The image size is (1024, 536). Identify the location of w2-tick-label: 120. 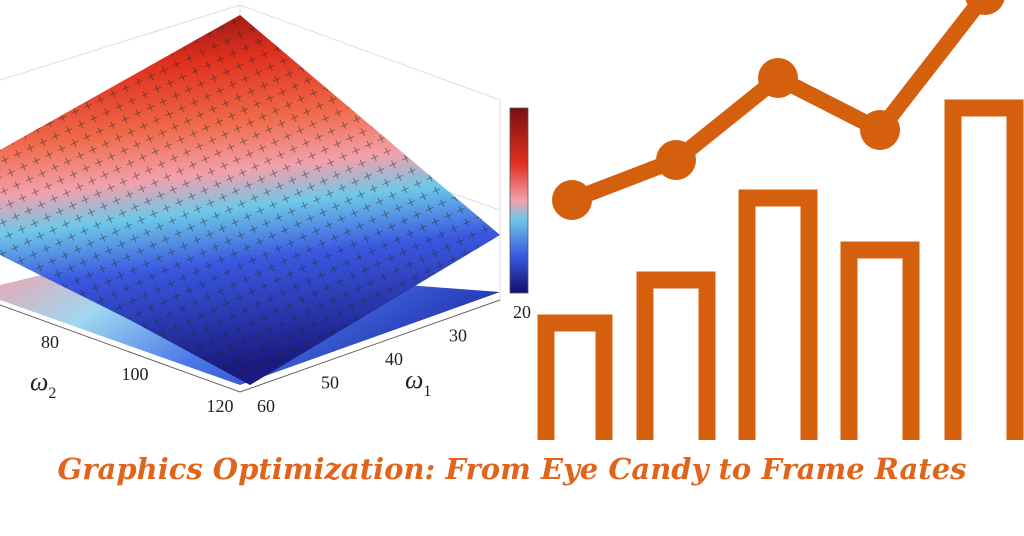
(220, 406).